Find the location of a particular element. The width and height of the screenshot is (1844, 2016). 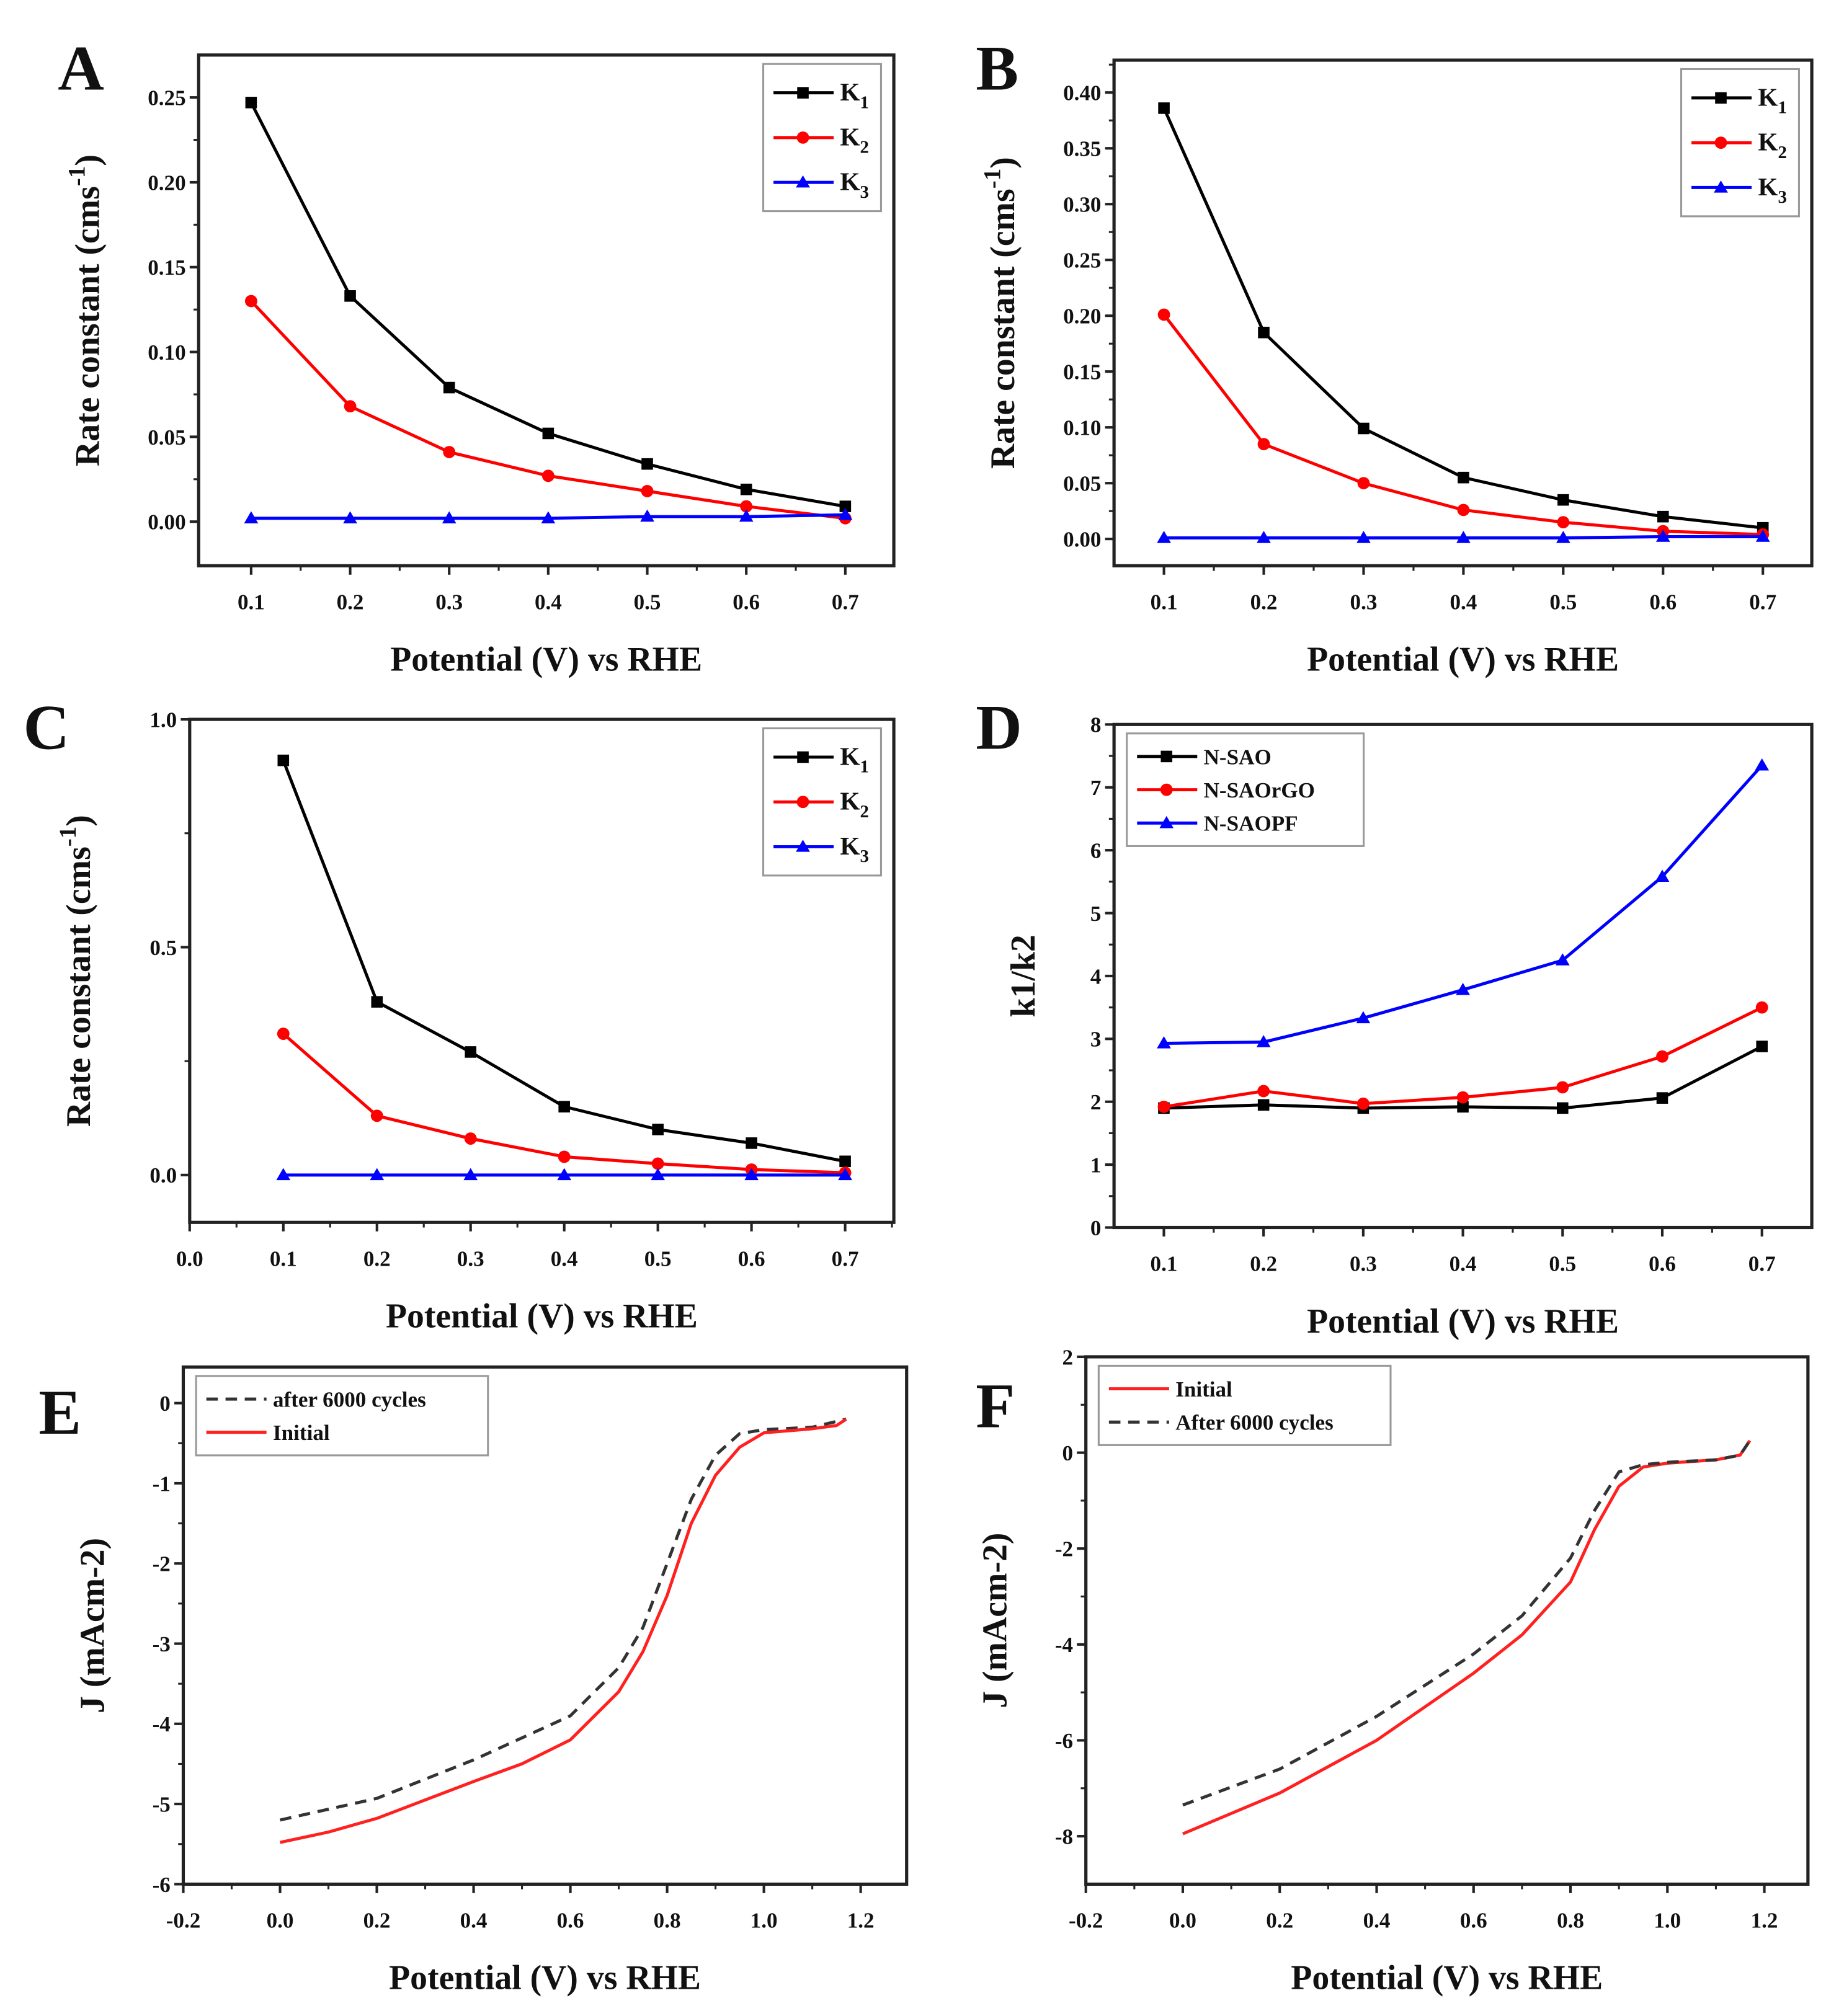

legend-label: K1 is located at coordinates (1772, 99).